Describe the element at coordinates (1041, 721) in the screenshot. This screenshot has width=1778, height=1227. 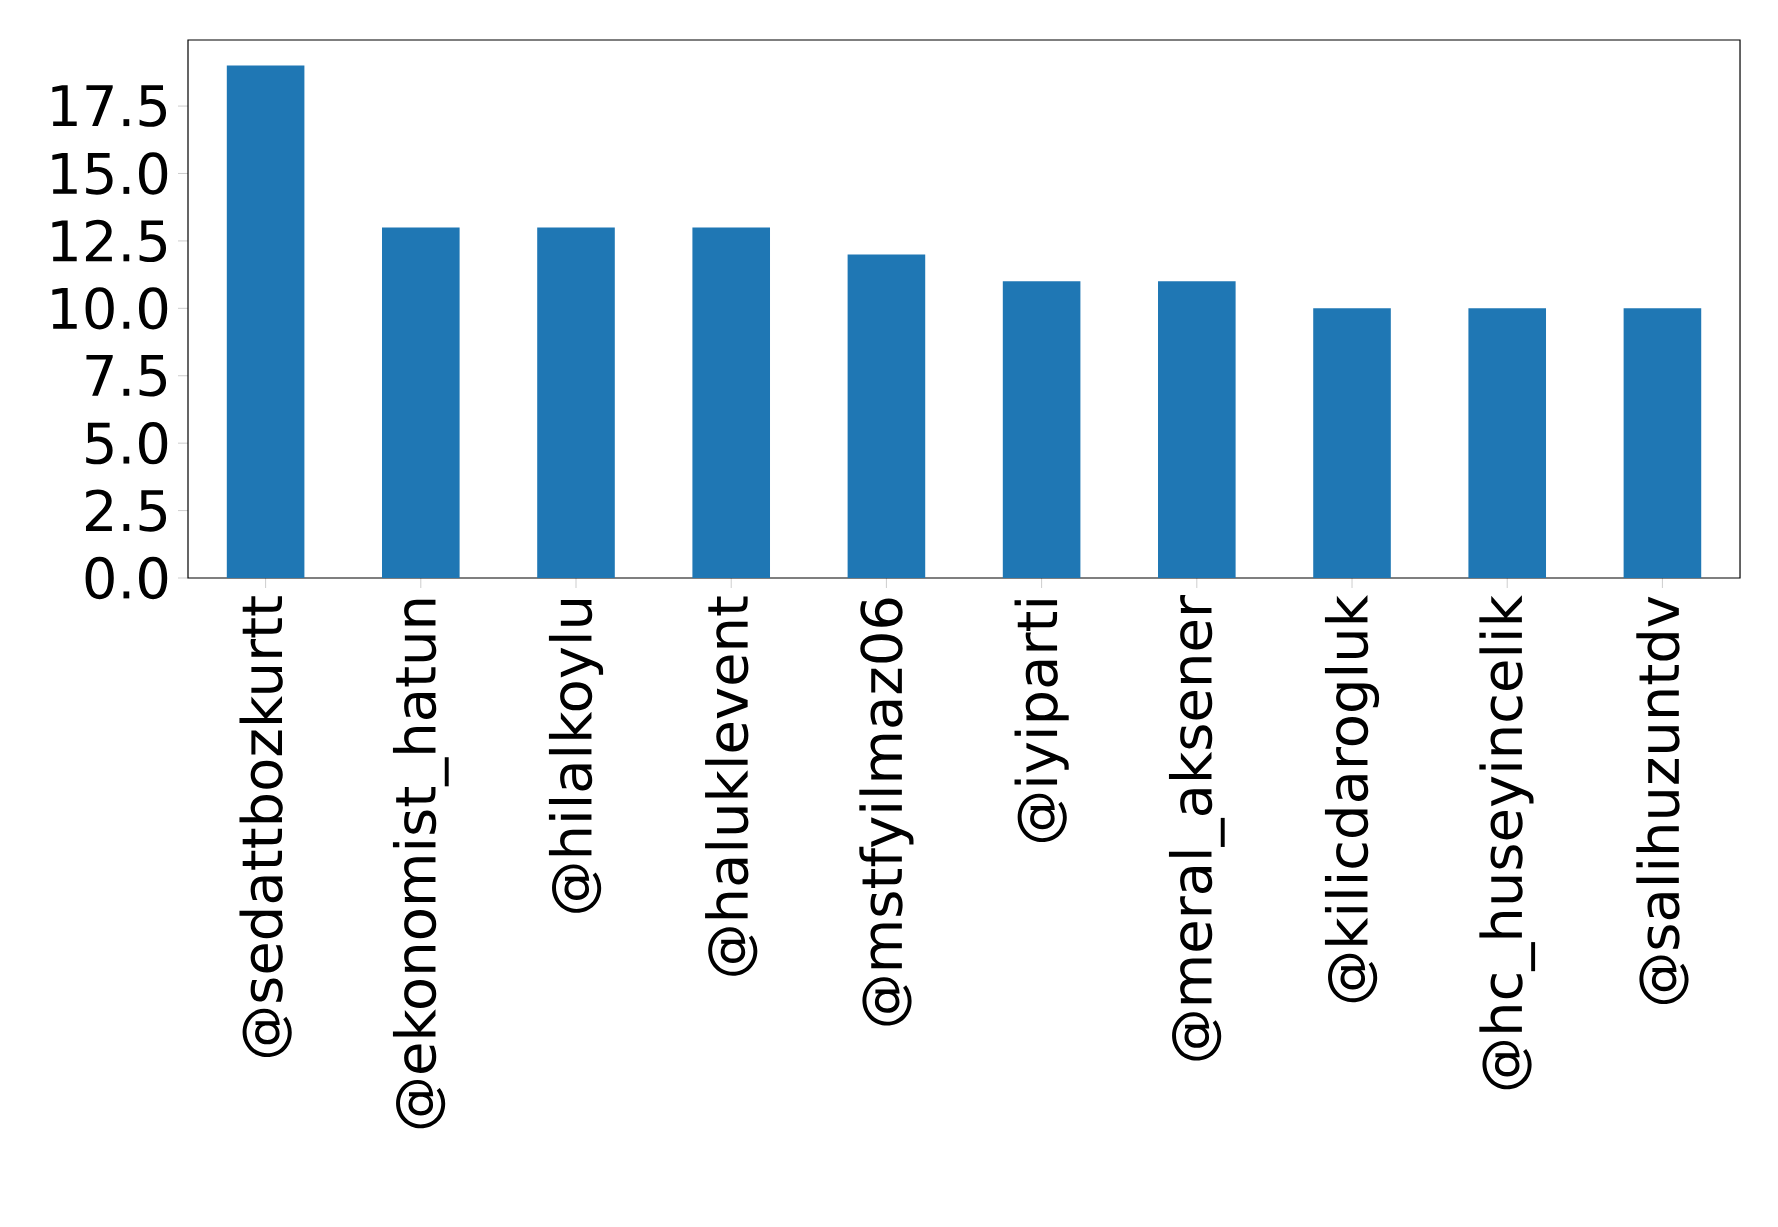
I see `x-tick-label: @iyiparti` at that location.